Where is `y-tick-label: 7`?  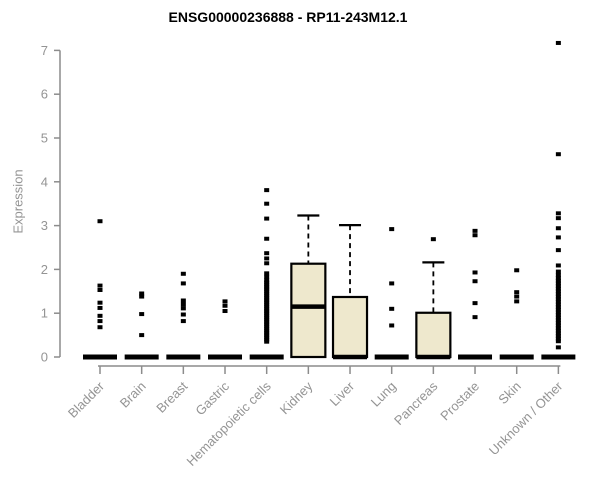 y-tick-label: 7 is located at coordinates (44, 50).